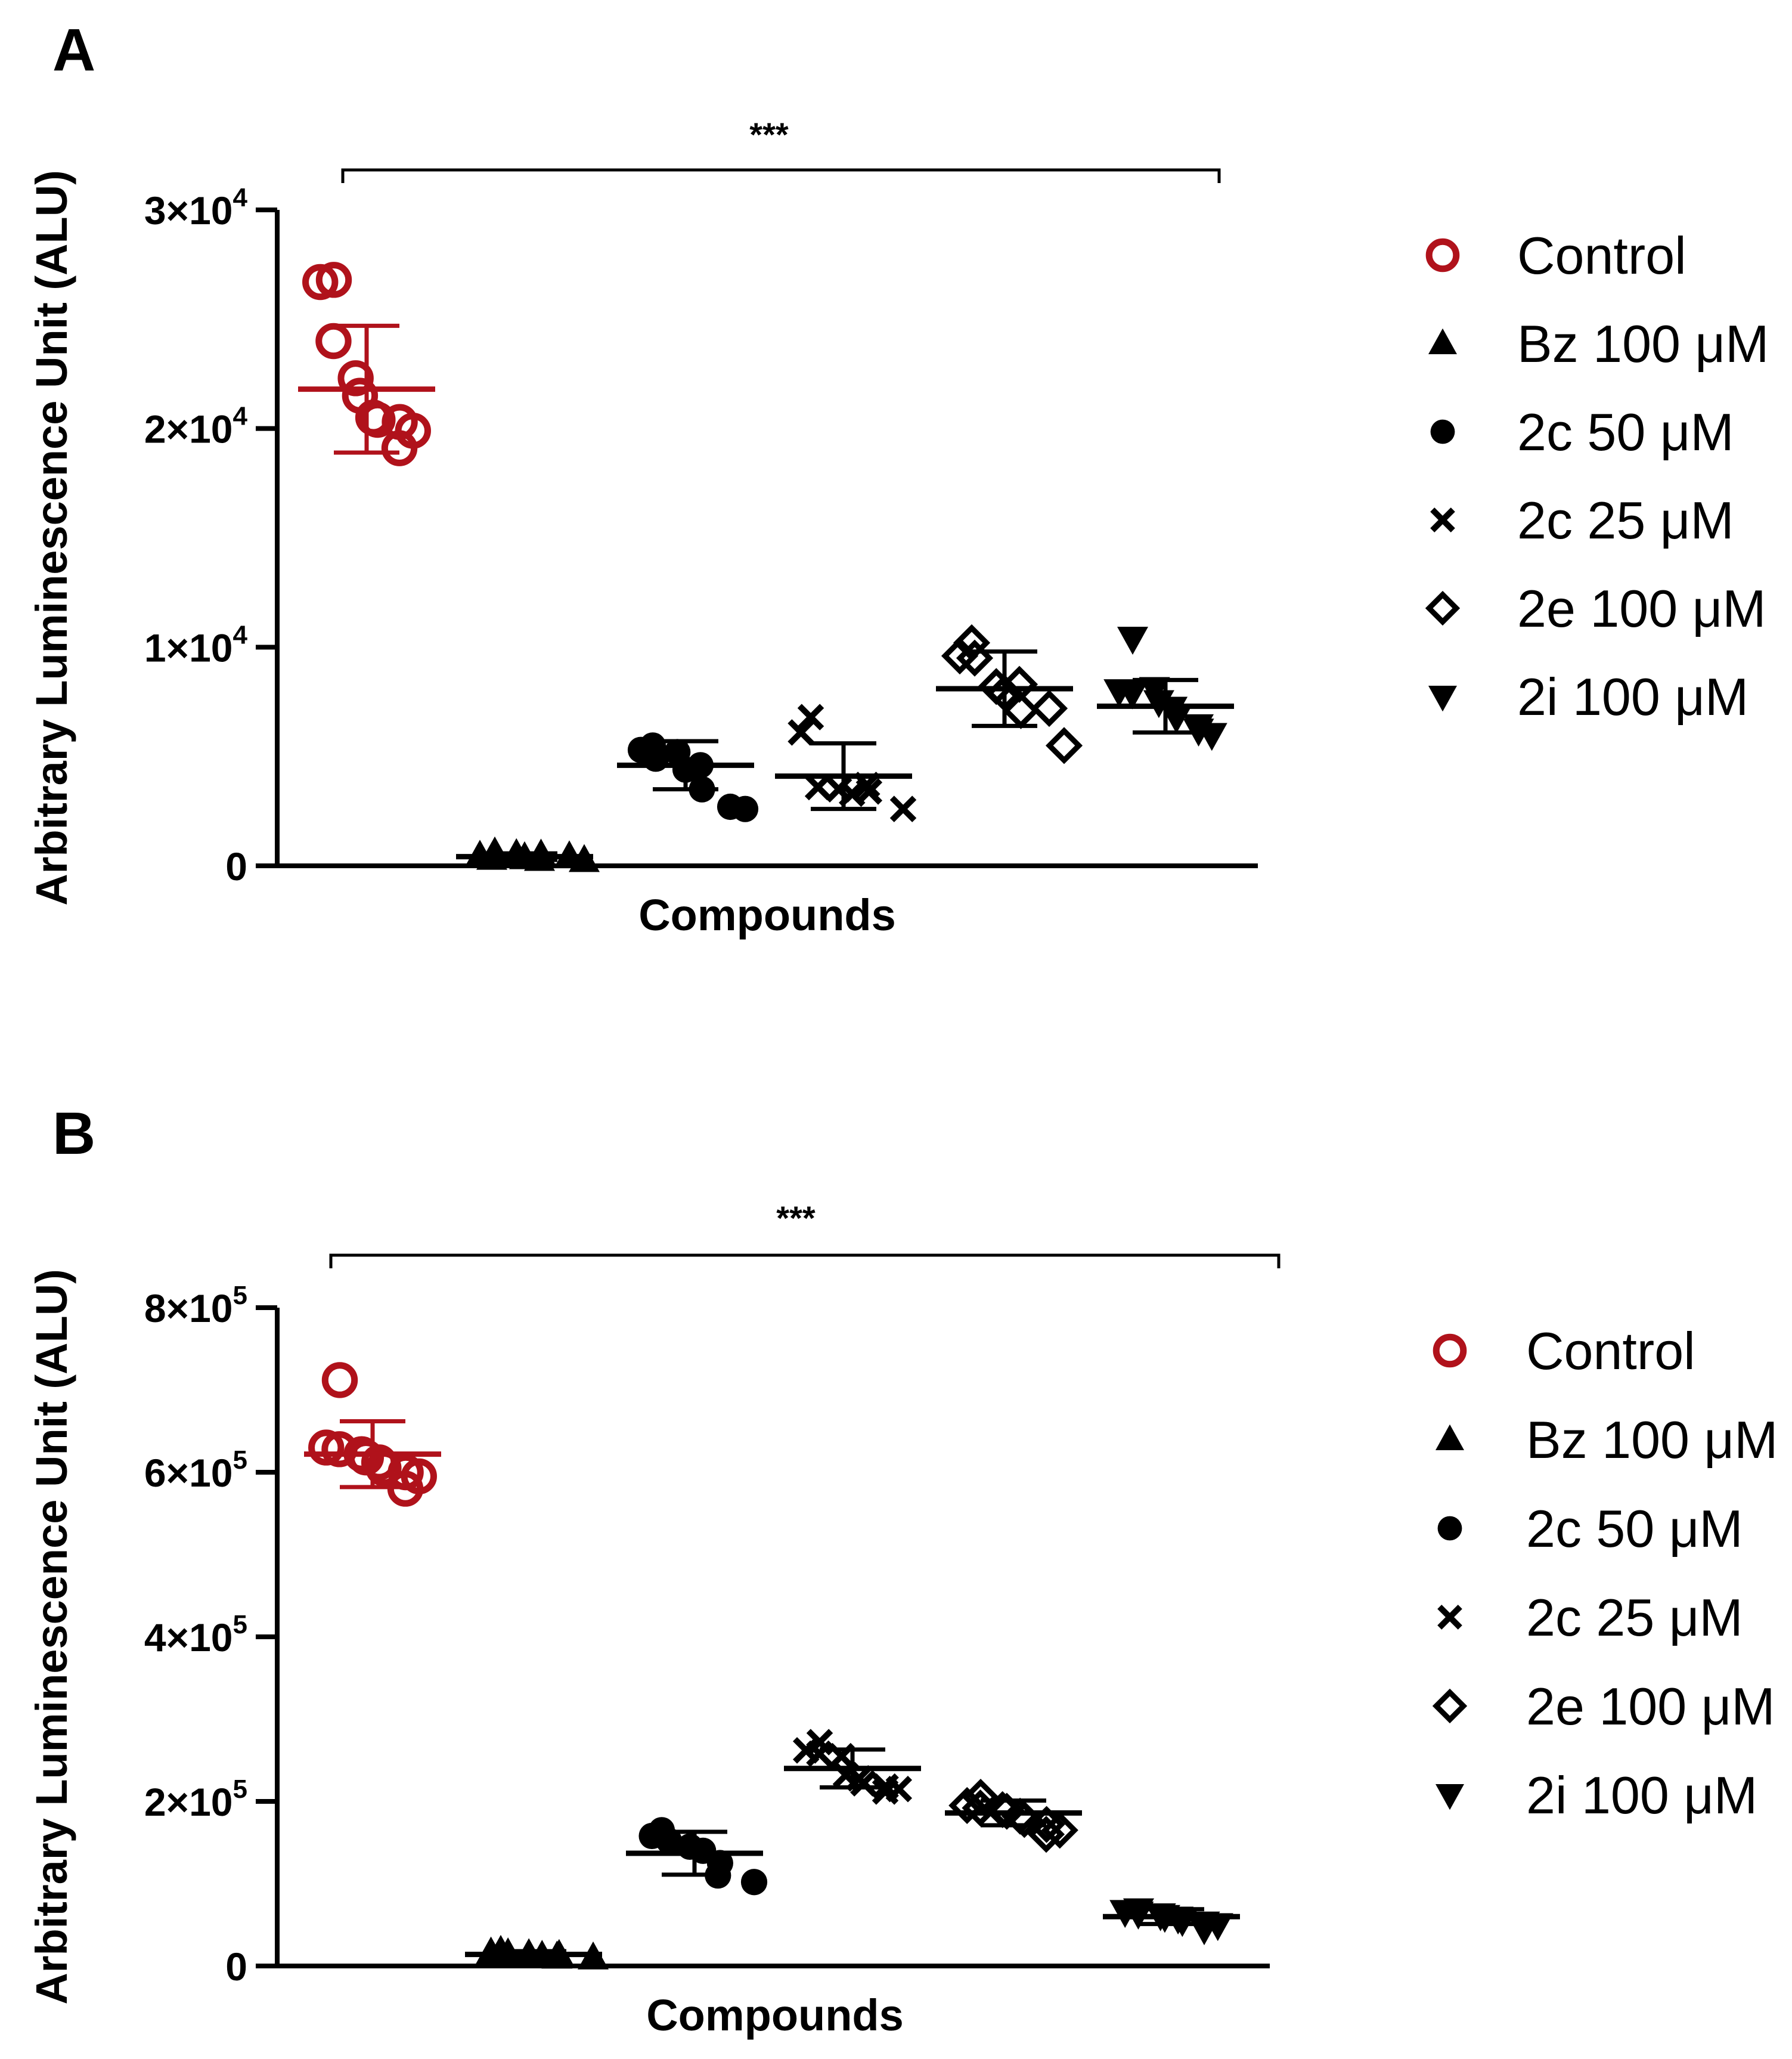 The image size is (1792, 2059). What do you see at coordinates (73, 1134) in the screenshot?
I see `panel-label: B` at bounding box center [73, 1134].